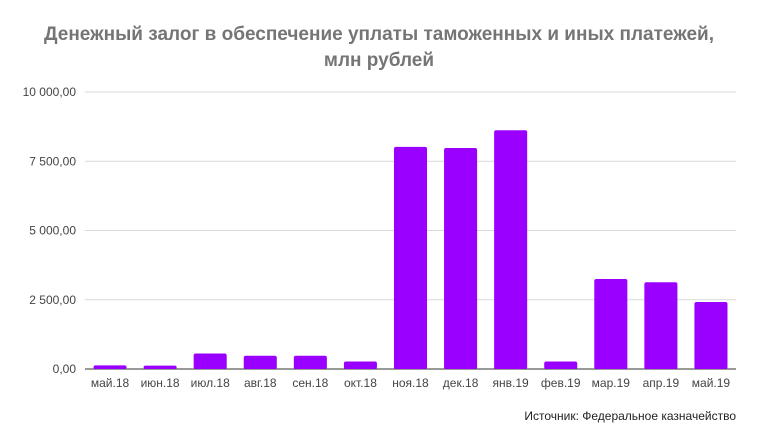 The width and height of the screenshot is (758, 445). I want to click on x-tick-label: апр.19, so click(661, 383).